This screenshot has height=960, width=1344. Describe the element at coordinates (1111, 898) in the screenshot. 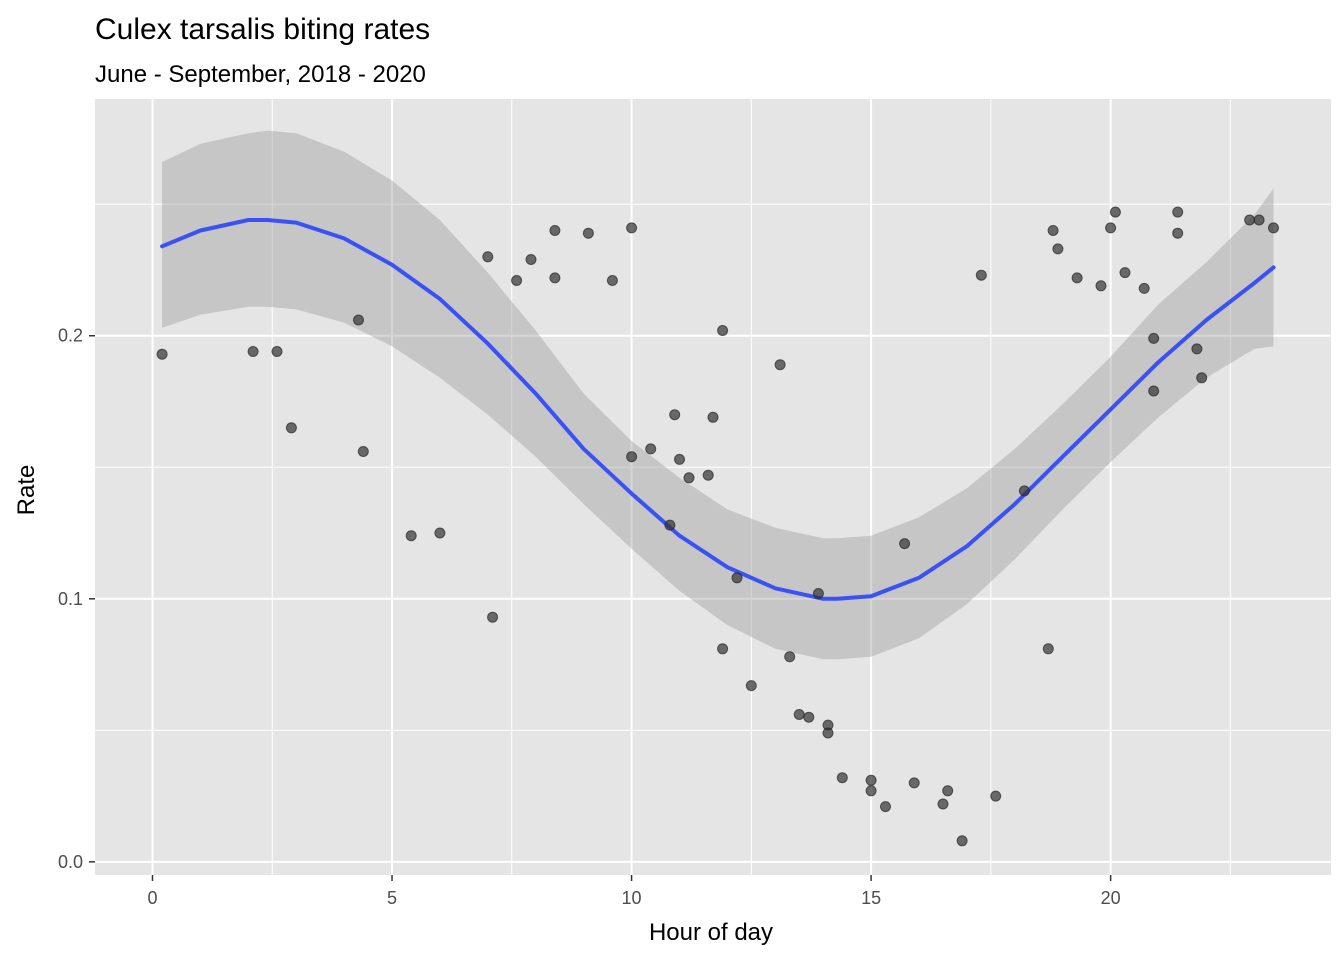

I see `x-tick-label: 20` at that location.